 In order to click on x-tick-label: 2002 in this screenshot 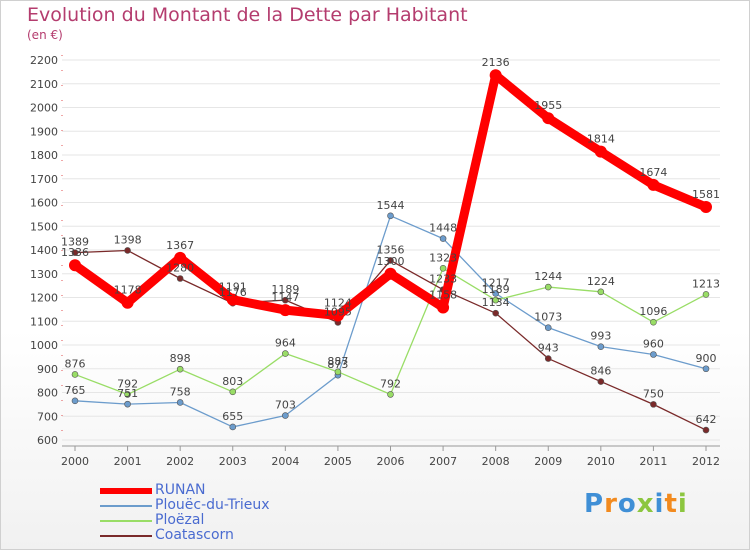, I will do `click(180, 461)`.